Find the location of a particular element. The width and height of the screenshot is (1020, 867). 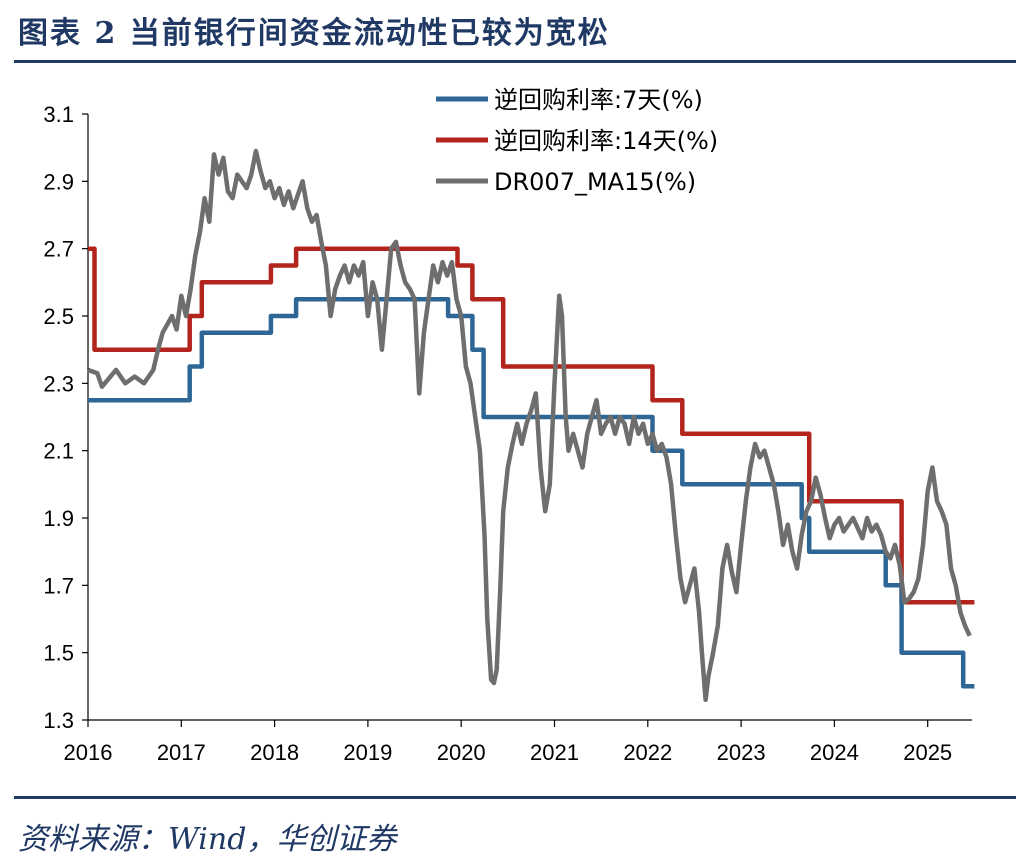

x-tick-label: 2020 is located at coordinates (461, 752).